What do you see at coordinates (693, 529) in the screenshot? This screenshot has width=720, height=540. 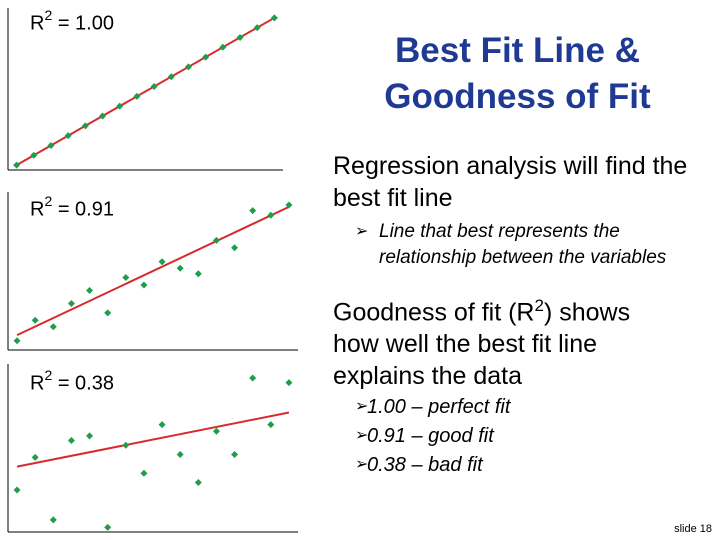 I see `slide-number: slide 18` at bounding box center [693, 529].